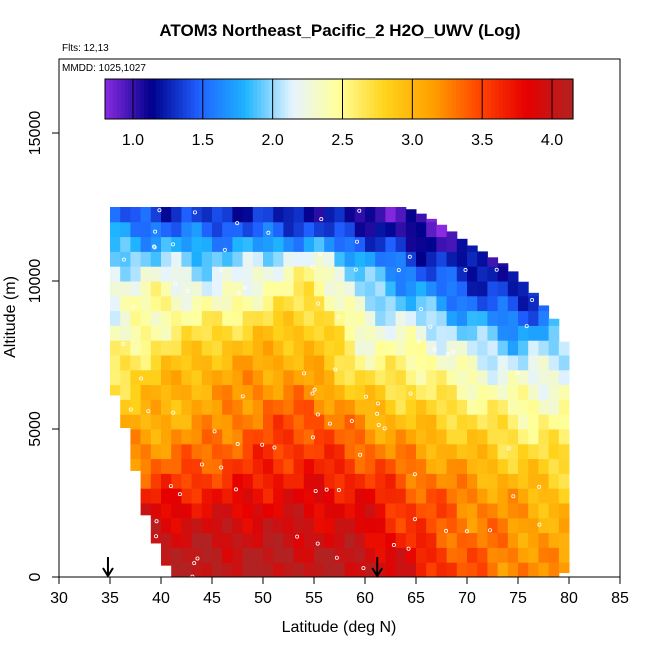 This screenshot has width=650, height=650. I want to click on x-tick-label: 55, so click(314, 598).